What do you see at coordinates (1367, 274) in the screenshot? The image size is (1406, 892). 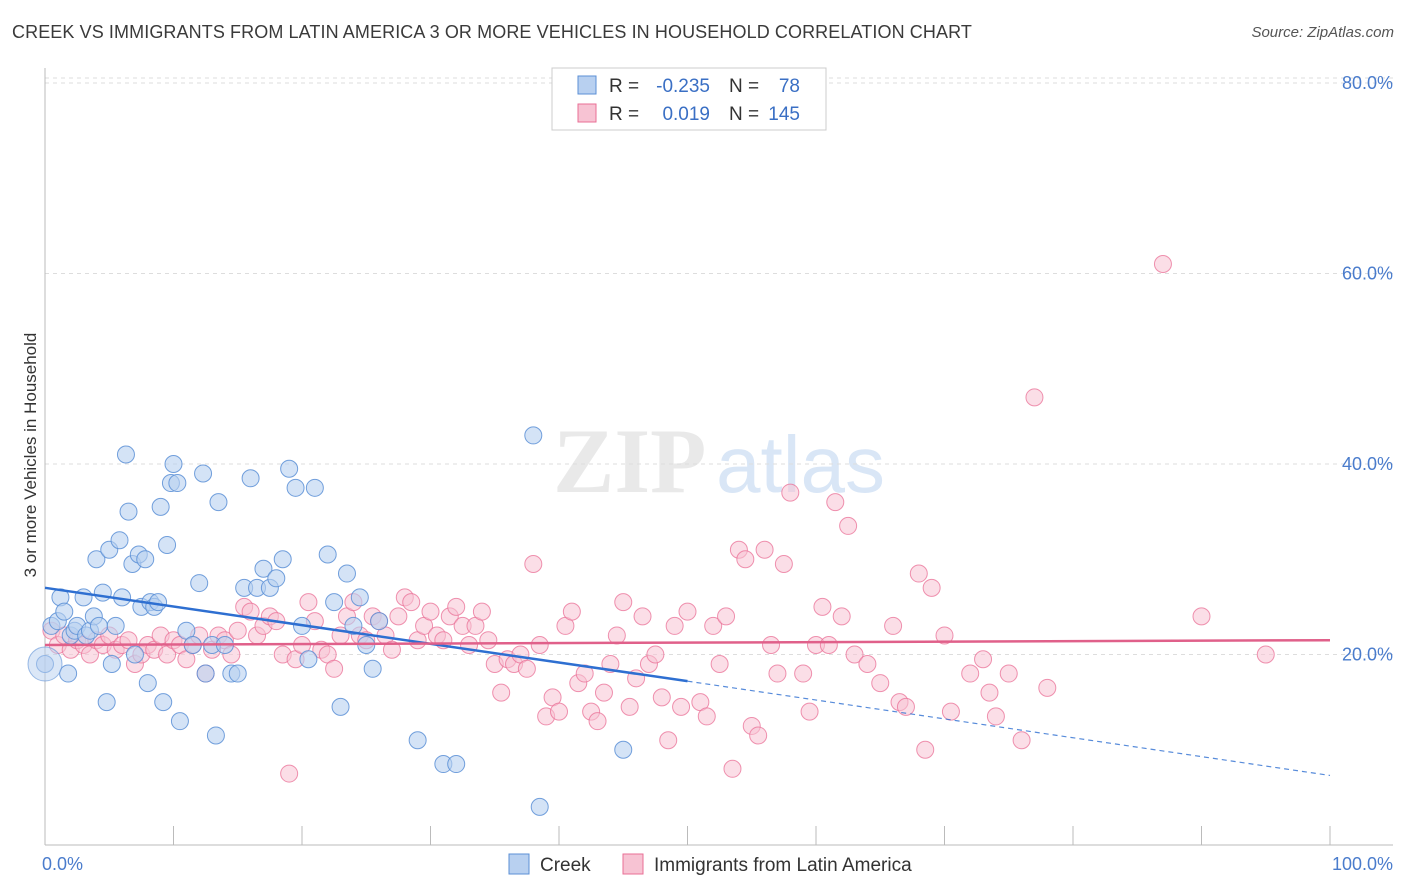 I see `y-tick-label: 60.0%` at bounding box center [1367, 274].